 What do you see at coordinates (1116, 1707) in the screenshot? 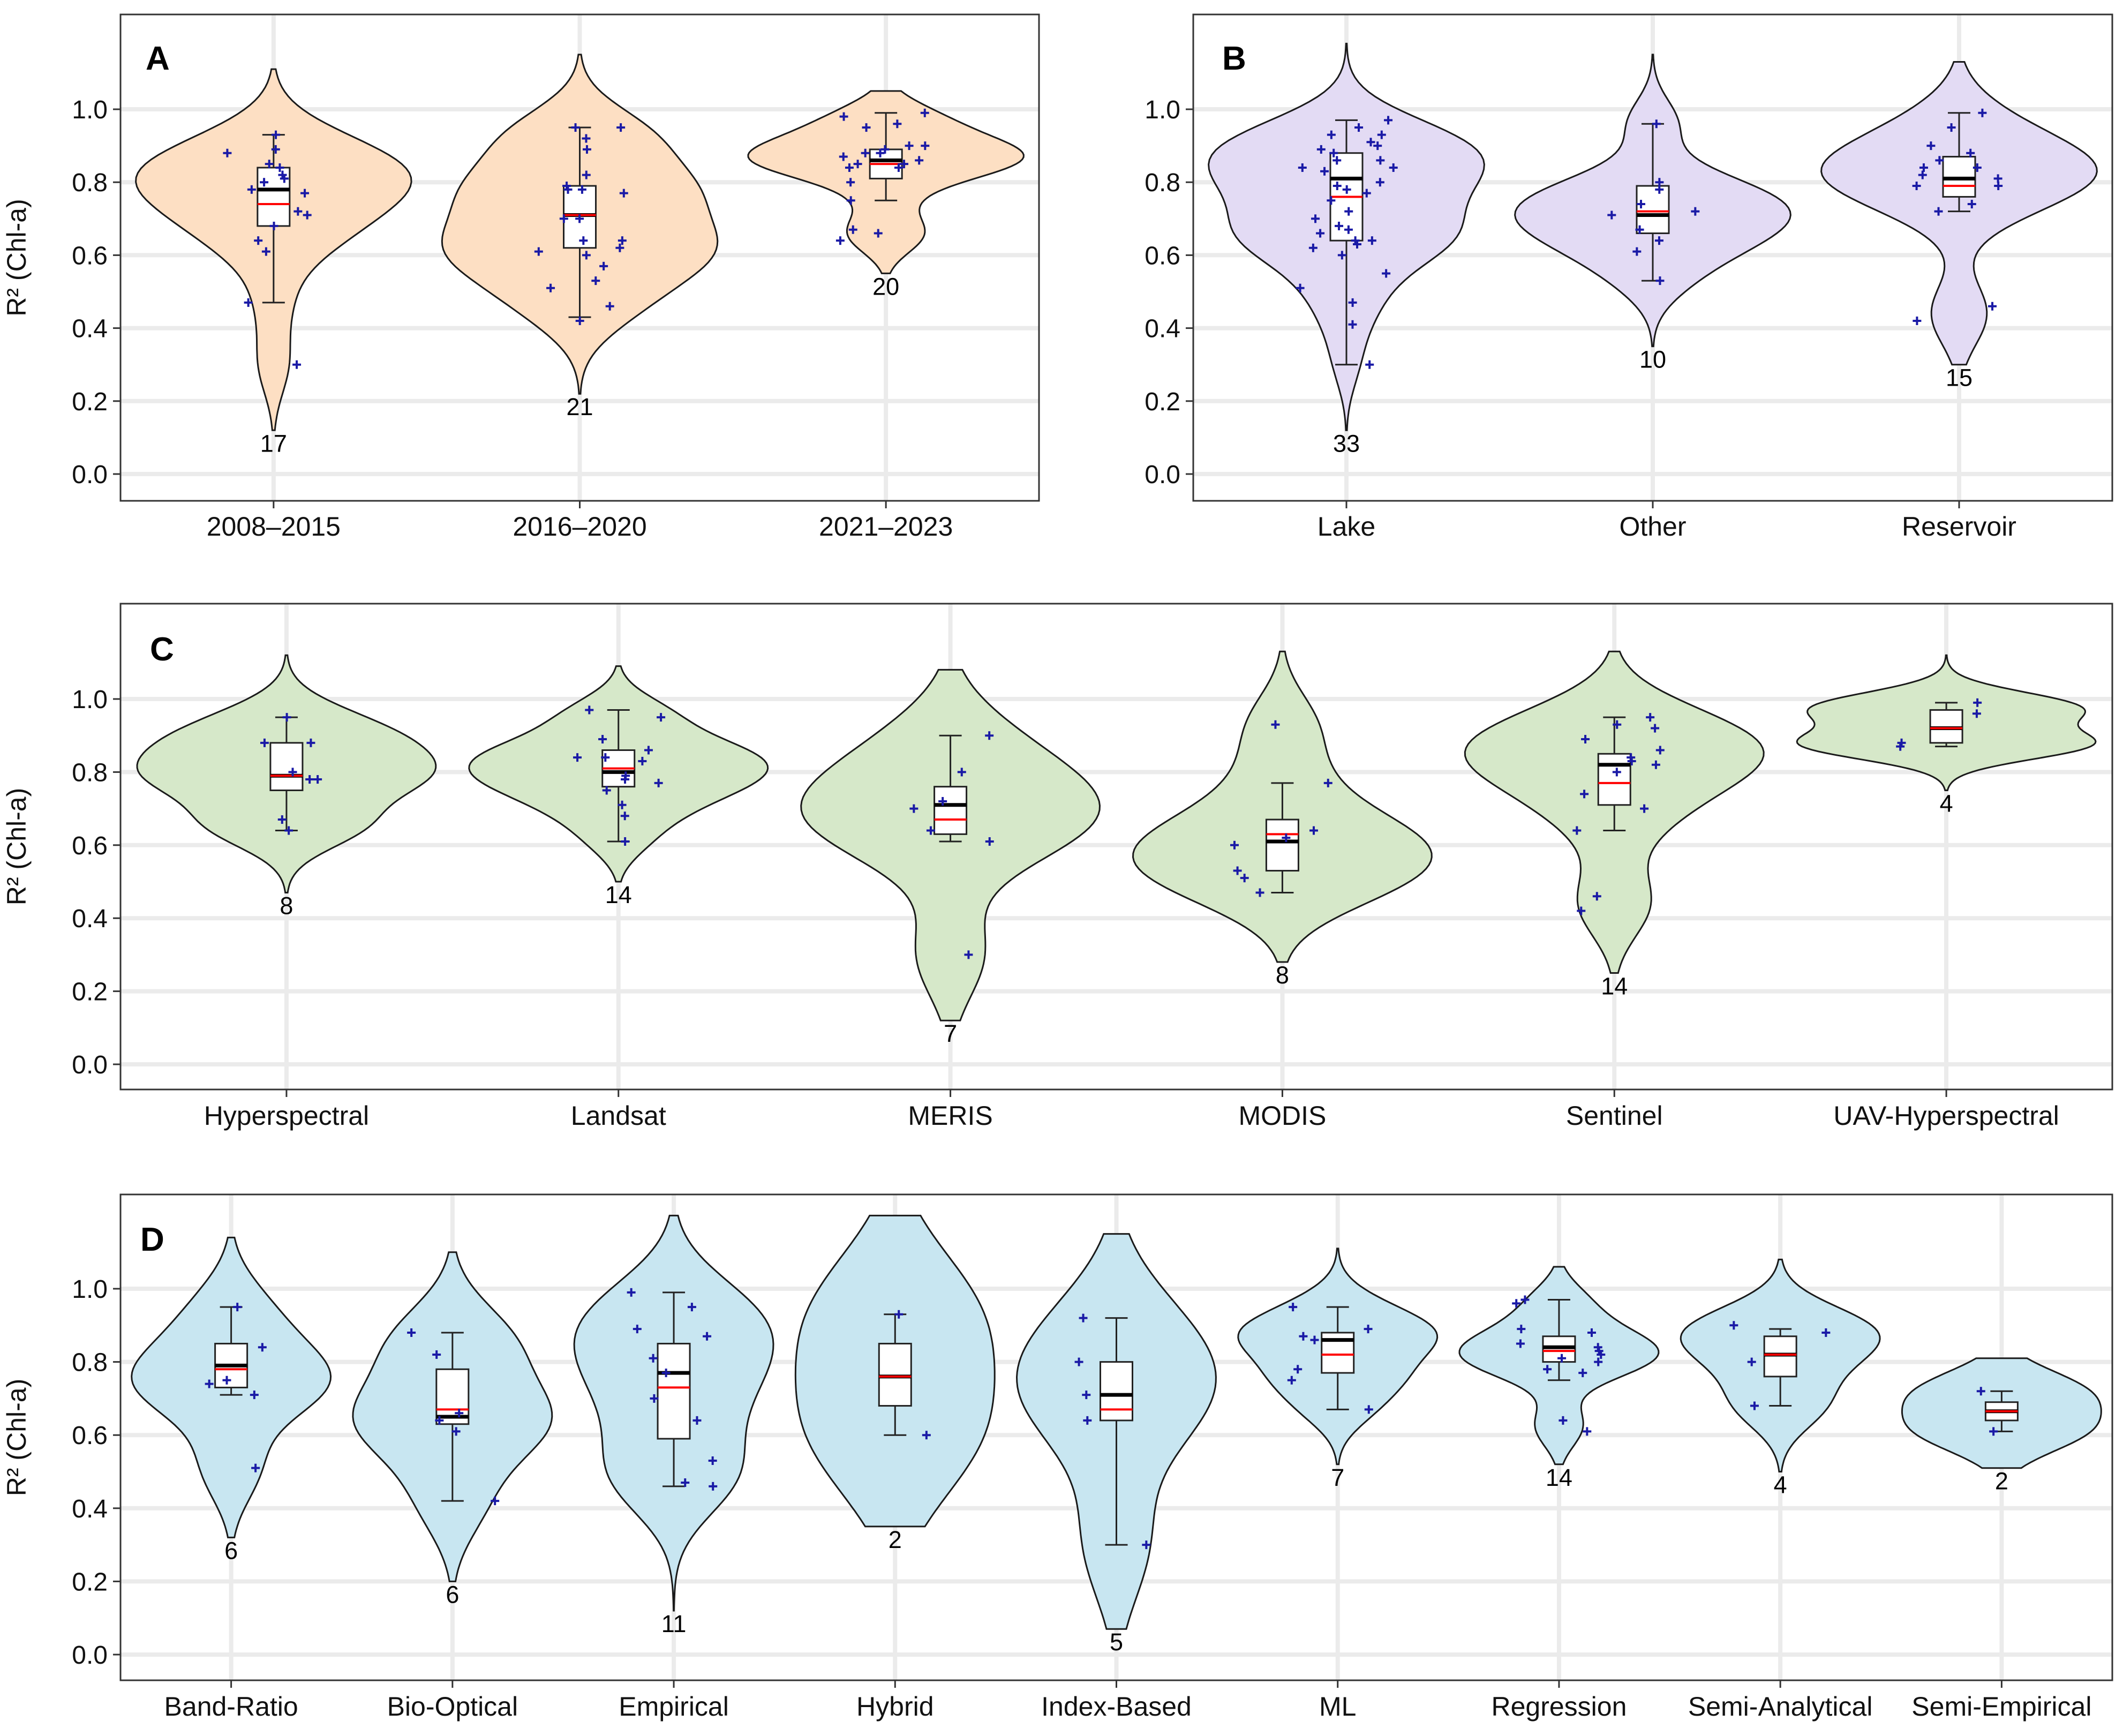
I see `category-label-index-based: Index-Based` at bounding box center [1116, 1707].